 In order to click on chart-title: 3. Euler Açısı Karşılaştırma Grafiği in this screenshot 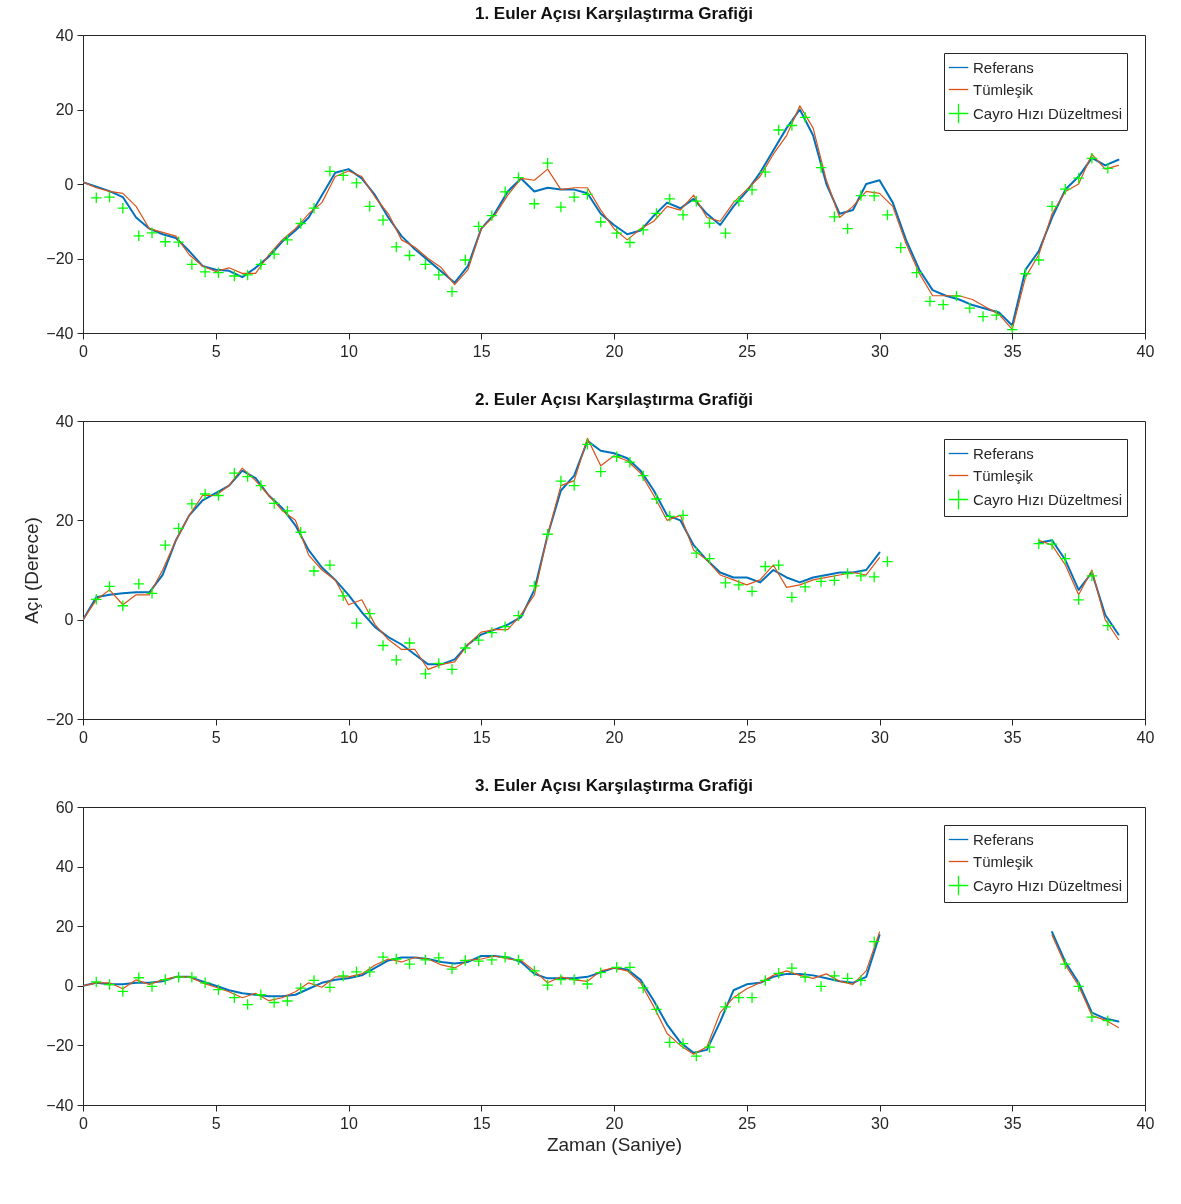, I will do `click(614, 785)`.